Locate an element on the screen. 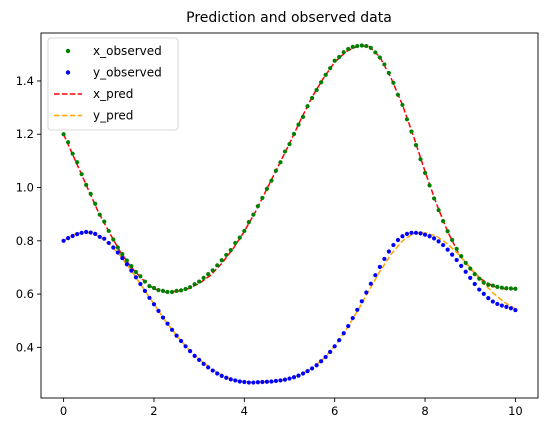 This screenshot has width=547, height=433. x-tick-label: 0 is located at coordinates (63, 411).